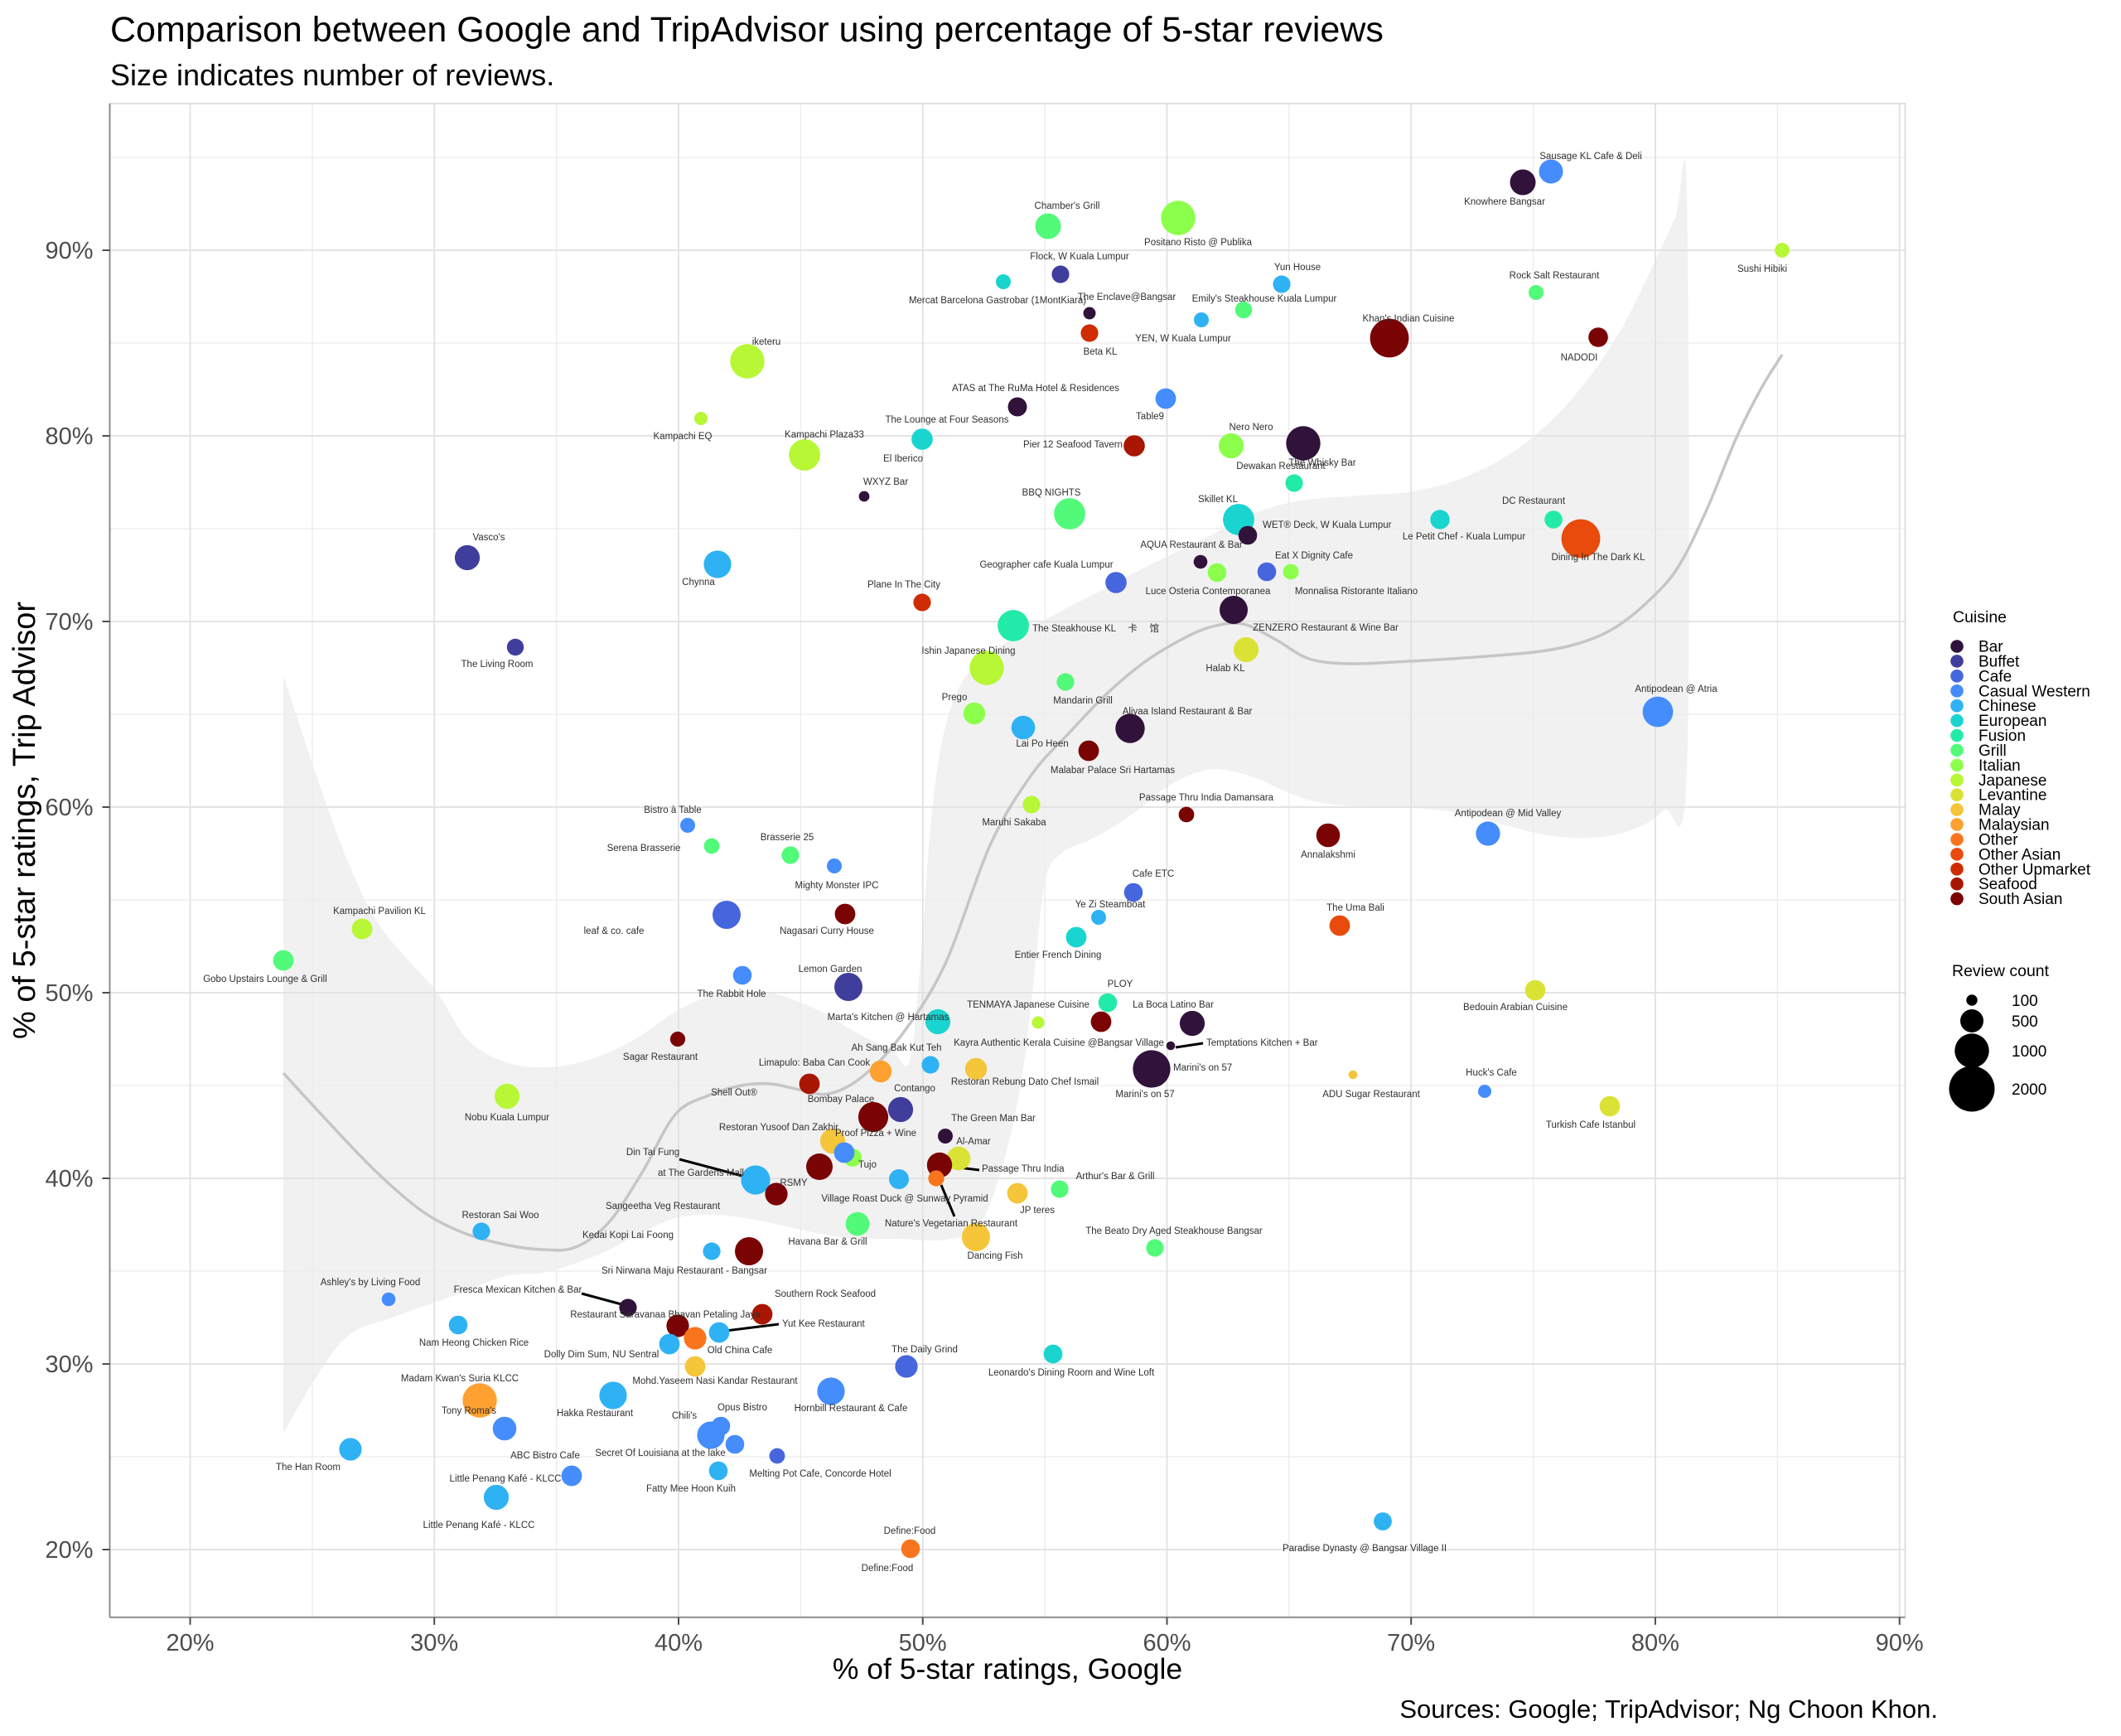 The height and width of the screenshot is (1736, 2121). Describe the element at coordinates (663, 1206) in the screenshot. I see `svg-text: Sangeetha Veg Restaurant` at that location.